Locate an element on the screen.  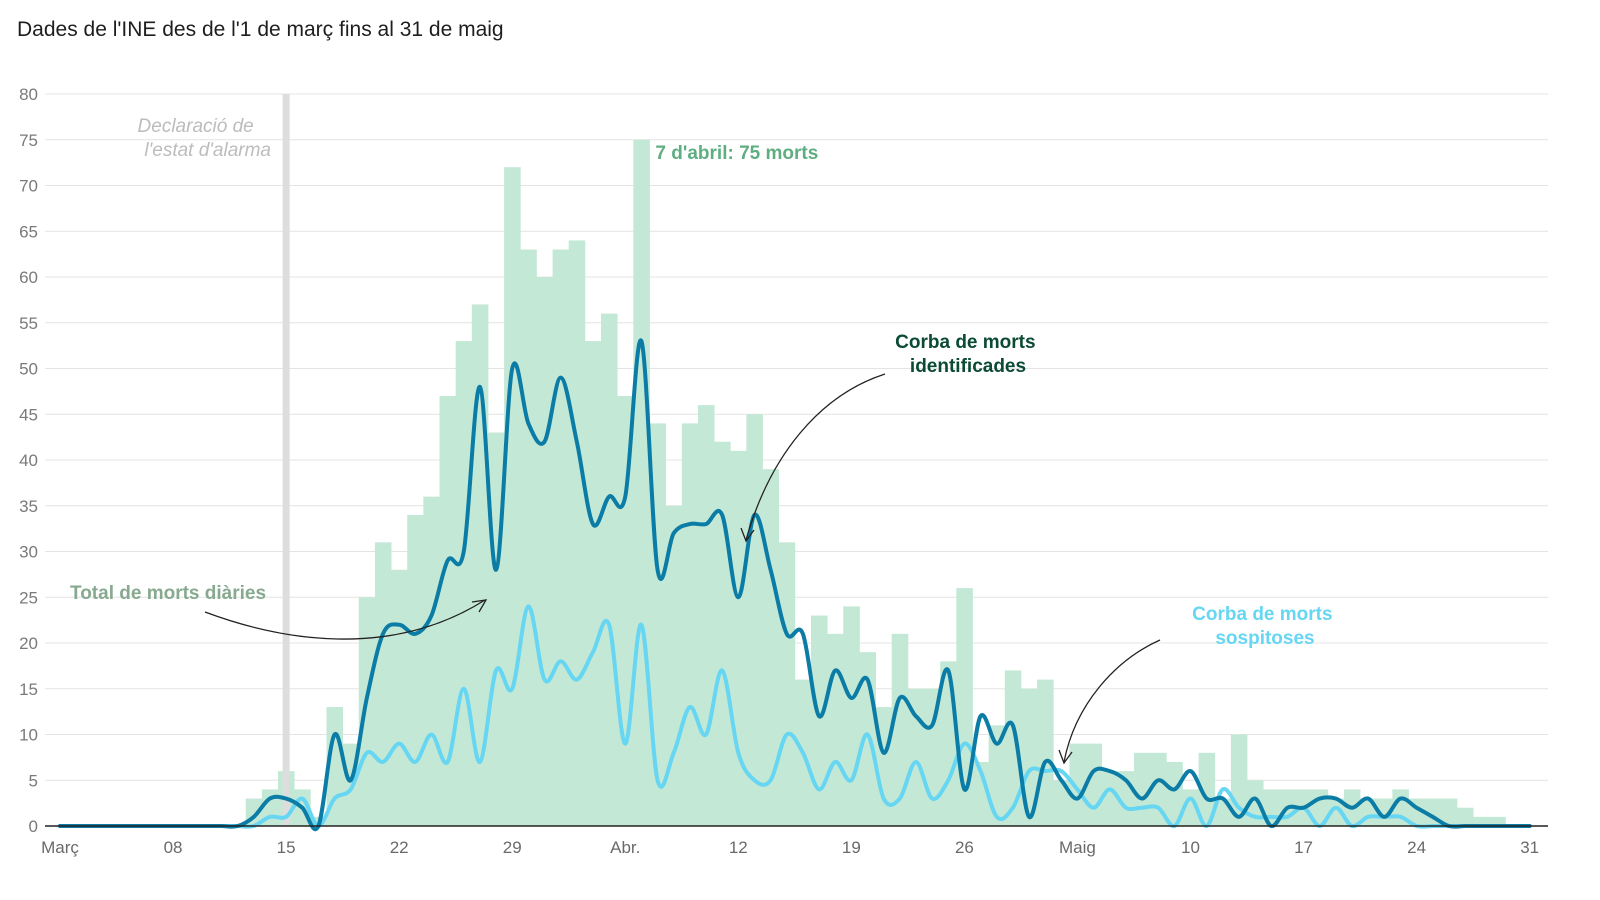
y-tick-label: 10 is located at coordinates (28, 735).